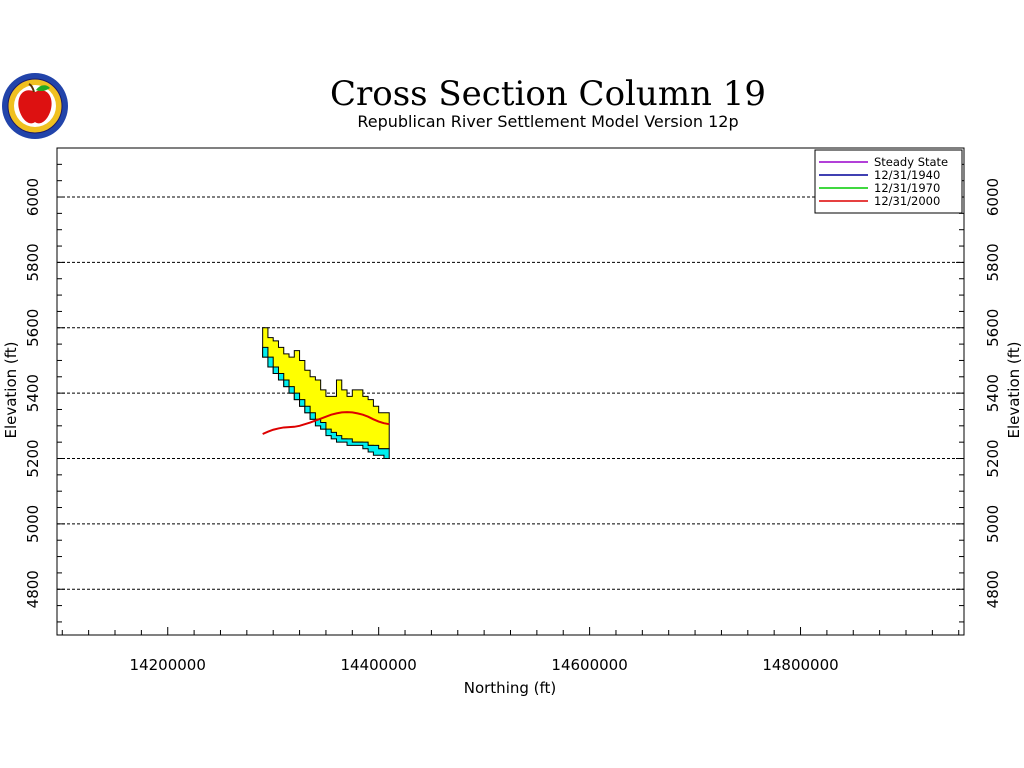  Describe the element at coordinates (993, 524) in the screenshot. I see `y-tick-label-right-5000: 5000` at that location.